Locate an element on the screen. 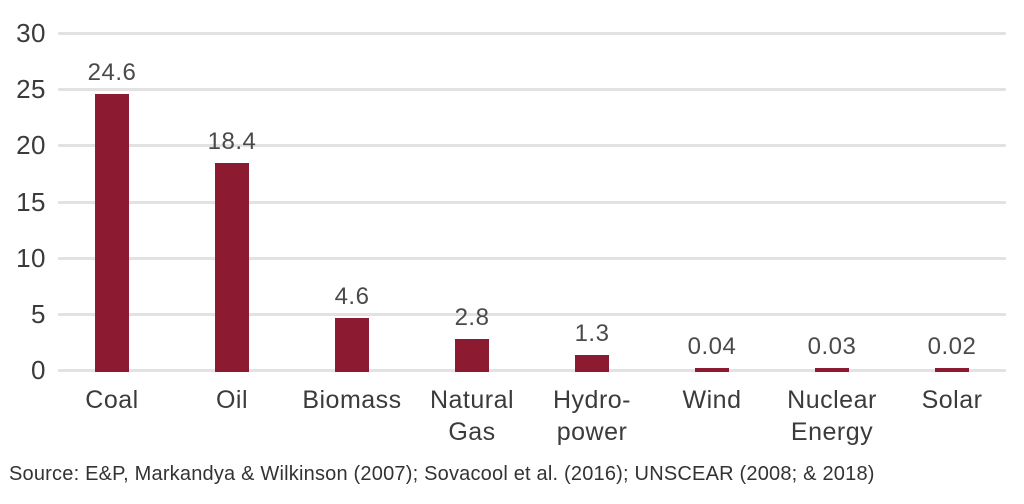 This screenshot has height=504, width=1024. y-axis-tick-label: 30 is located at coordinates (31, 33).